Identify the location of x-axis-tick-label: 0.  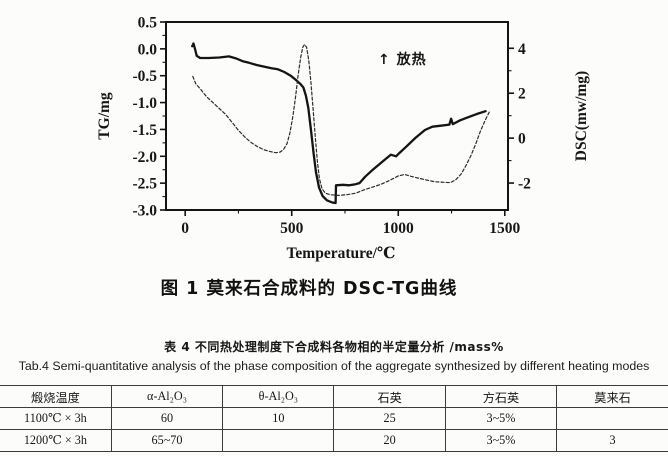
(185, 228).